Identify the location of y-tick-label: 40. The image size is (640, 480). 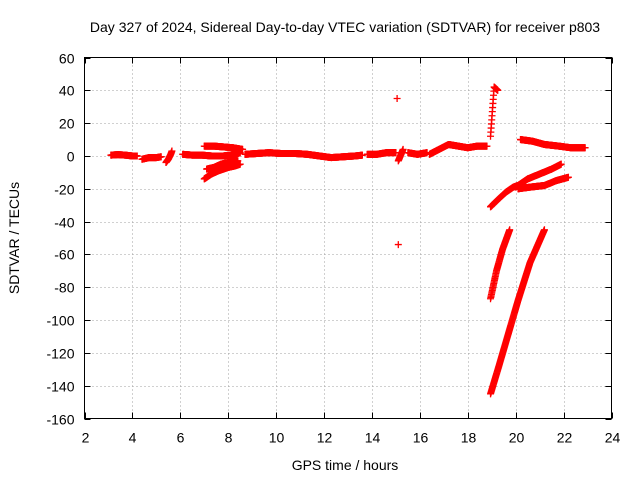
(67, 91).